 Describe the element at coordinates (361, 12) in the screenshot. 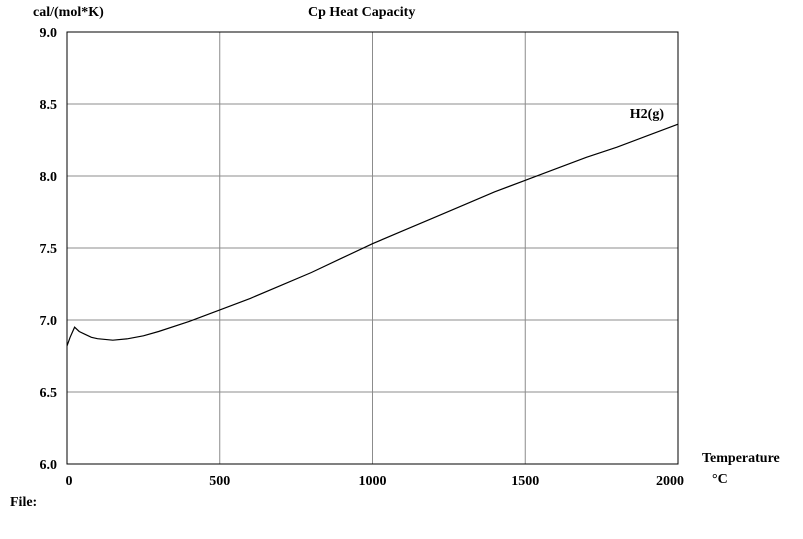

I see `chart-title: Cp Heat Capacity` at that location.